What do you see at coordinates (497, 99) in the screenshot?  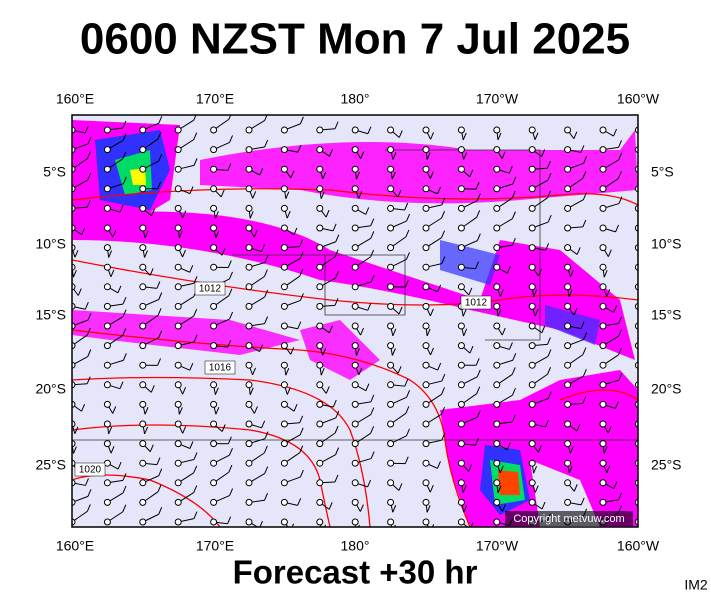 I see `lon-label-top: 170°W` at bounding box center [497, 99].